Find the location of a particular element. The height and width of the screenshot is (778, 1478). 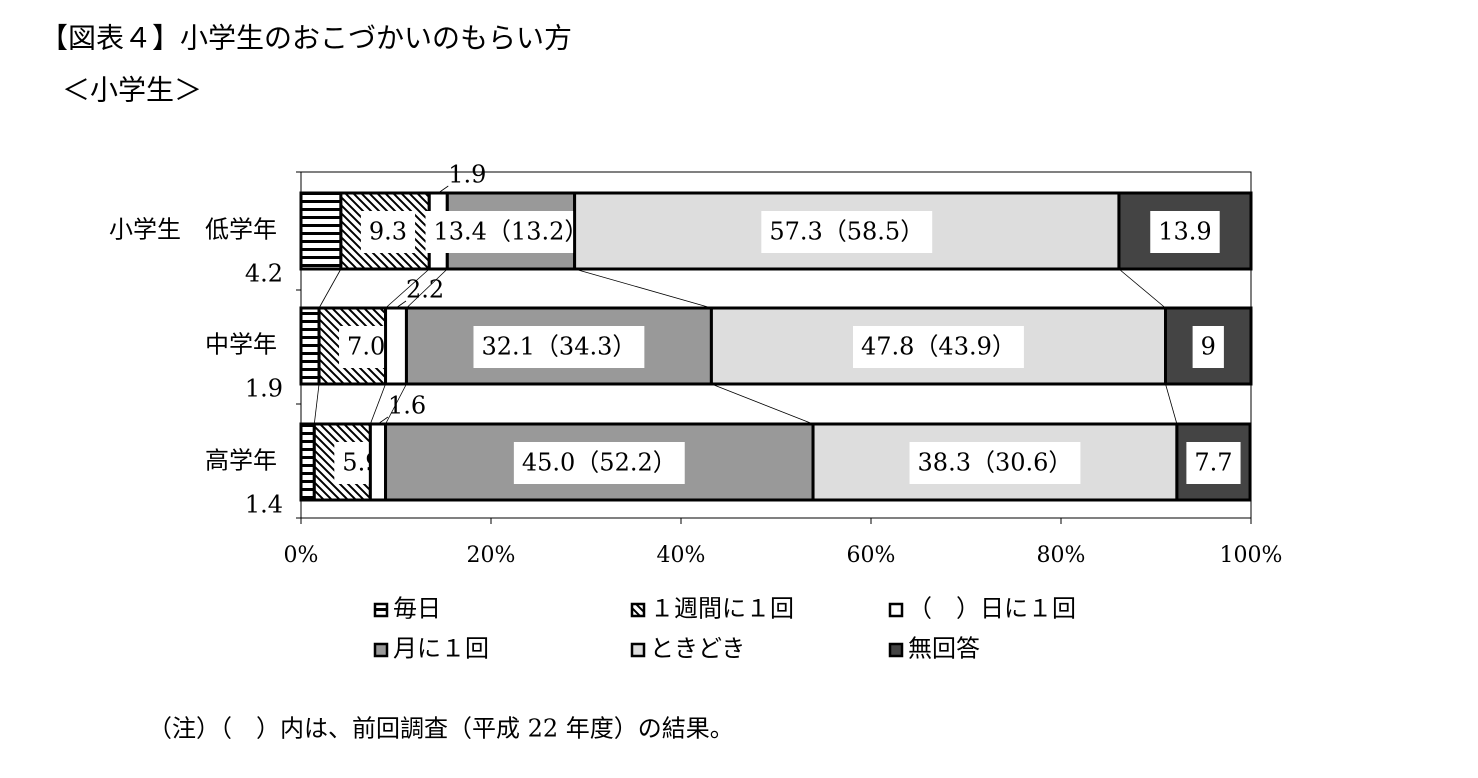

value-label-group: 38.3（30.6） is located at coordinates (995, 463).